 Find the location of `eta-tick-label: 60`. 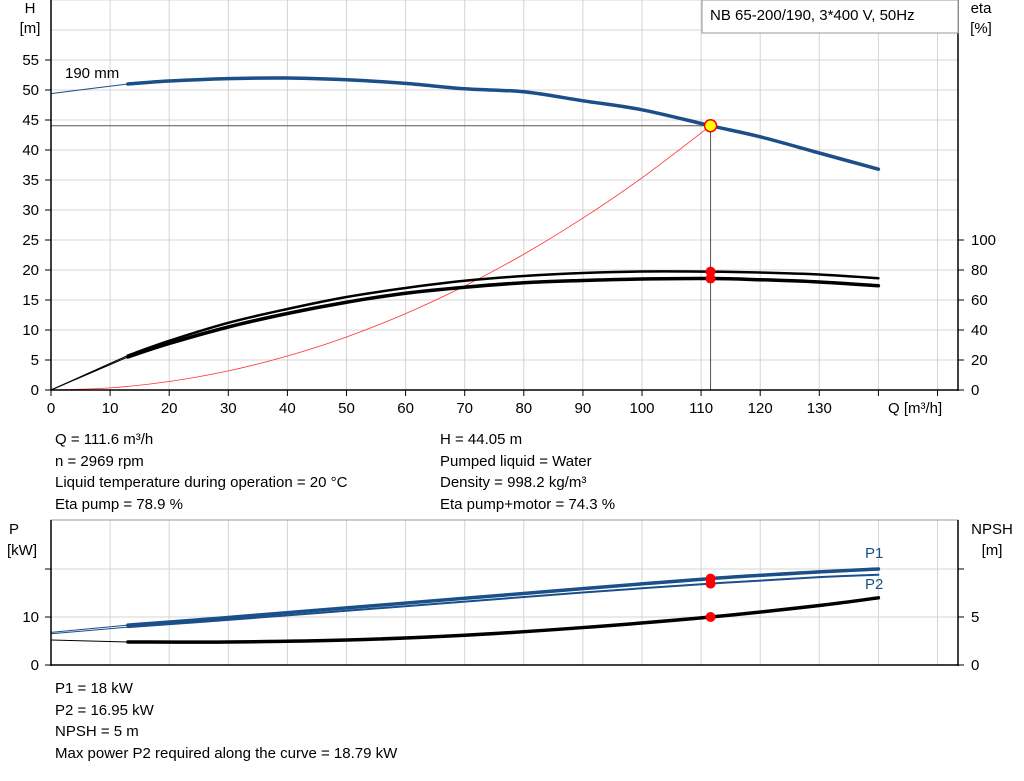

eta-tick-label: 60 is located at coordinates (979, 300).